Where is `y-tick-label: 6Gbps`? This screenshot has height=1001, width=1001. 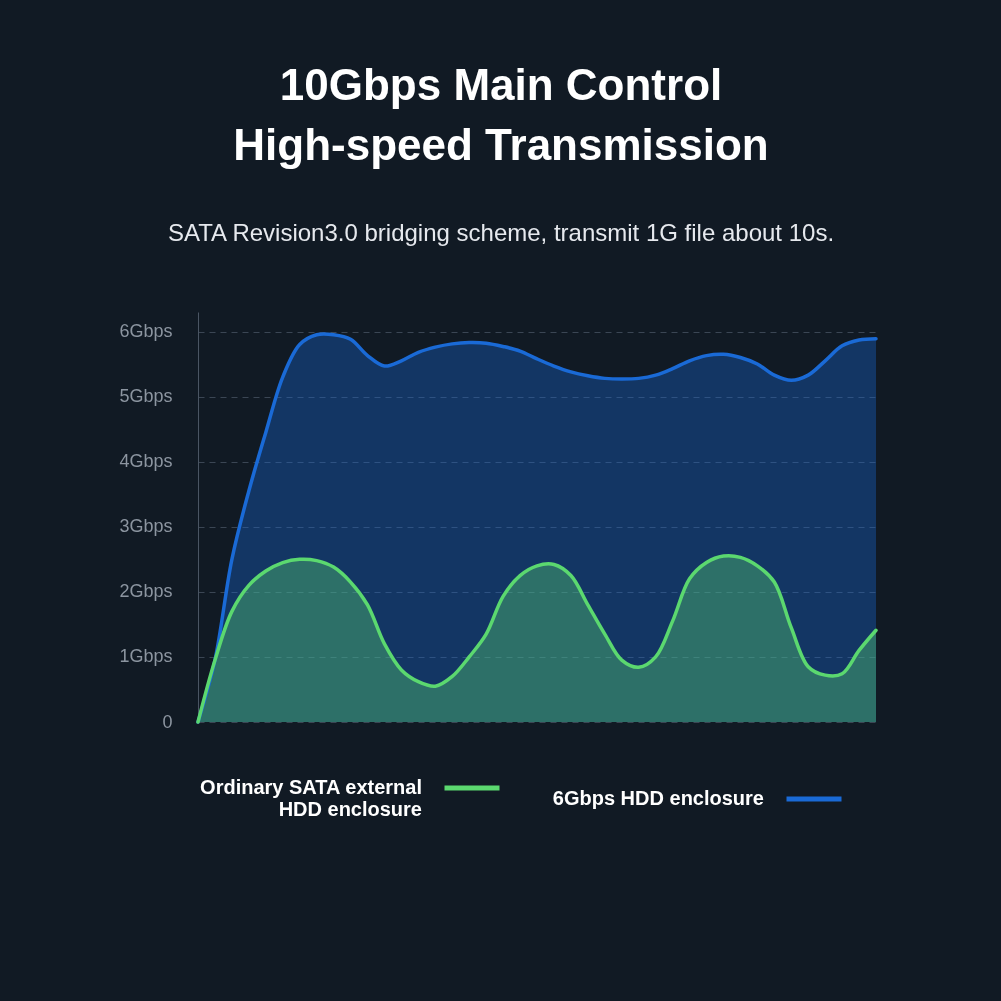 y-tick-label: 6Gbps is located at coordinates (146, 331).